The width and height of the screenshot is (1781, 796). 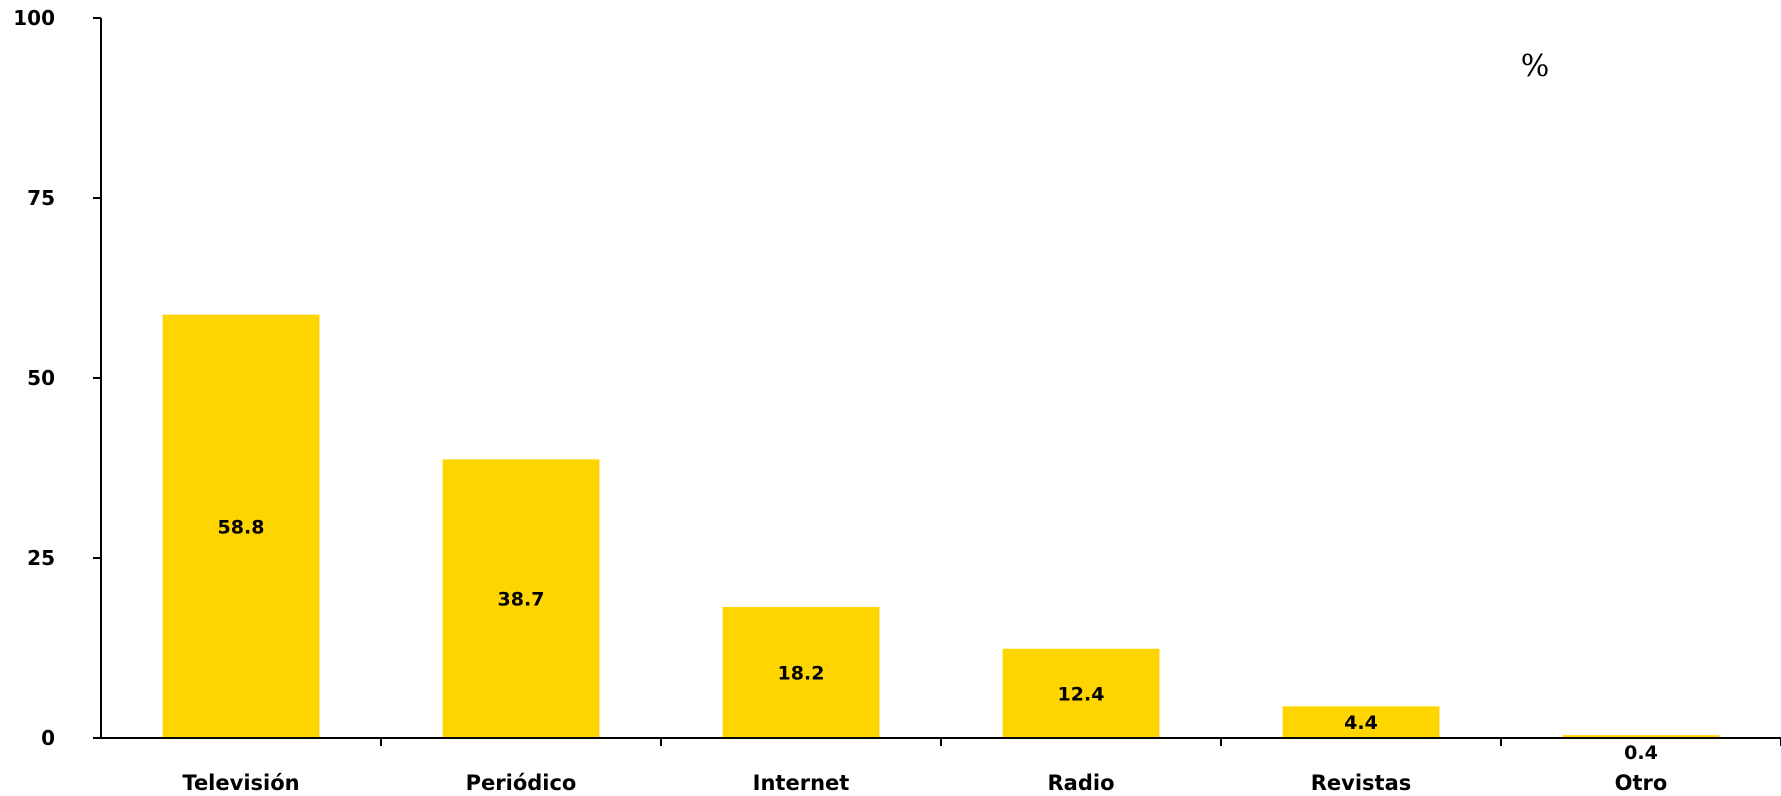 I want to click on bar-internet, so click(x=801, y=672).